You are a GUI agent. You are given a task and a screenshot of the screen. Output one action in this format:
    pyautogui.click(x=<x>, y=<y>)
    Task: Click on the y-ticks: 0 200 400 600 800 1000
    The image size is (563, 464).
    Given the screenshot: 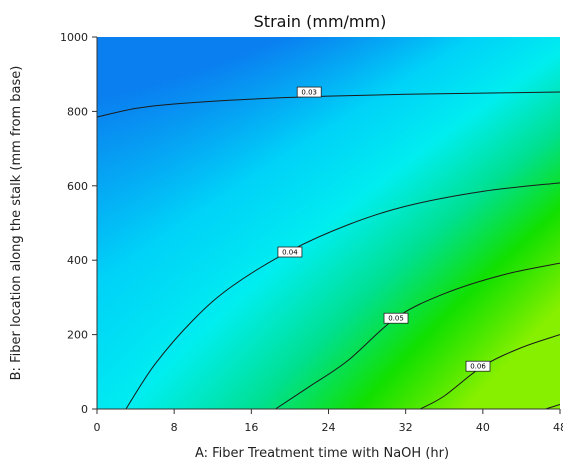 What is the action you would take?
    pyautogui.click(x=78, y=223)
    